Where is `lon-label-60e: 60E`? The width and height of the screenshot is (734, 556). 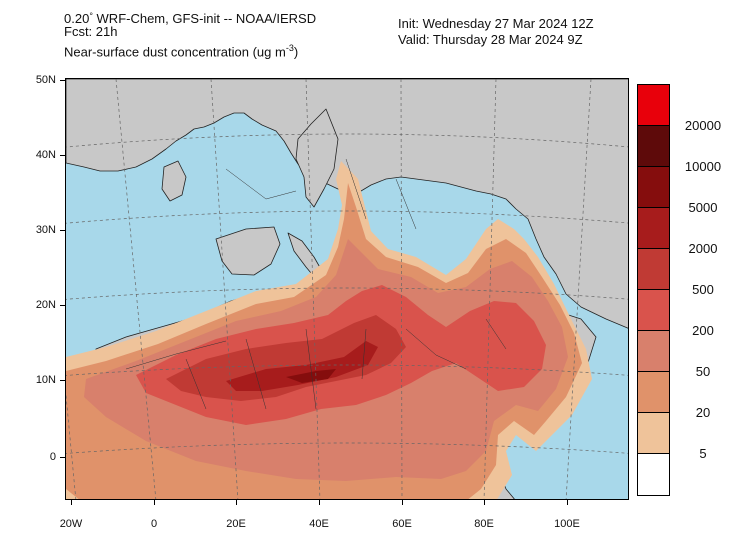 lon-label-60e: 60E is located at coordinates (402, 524).